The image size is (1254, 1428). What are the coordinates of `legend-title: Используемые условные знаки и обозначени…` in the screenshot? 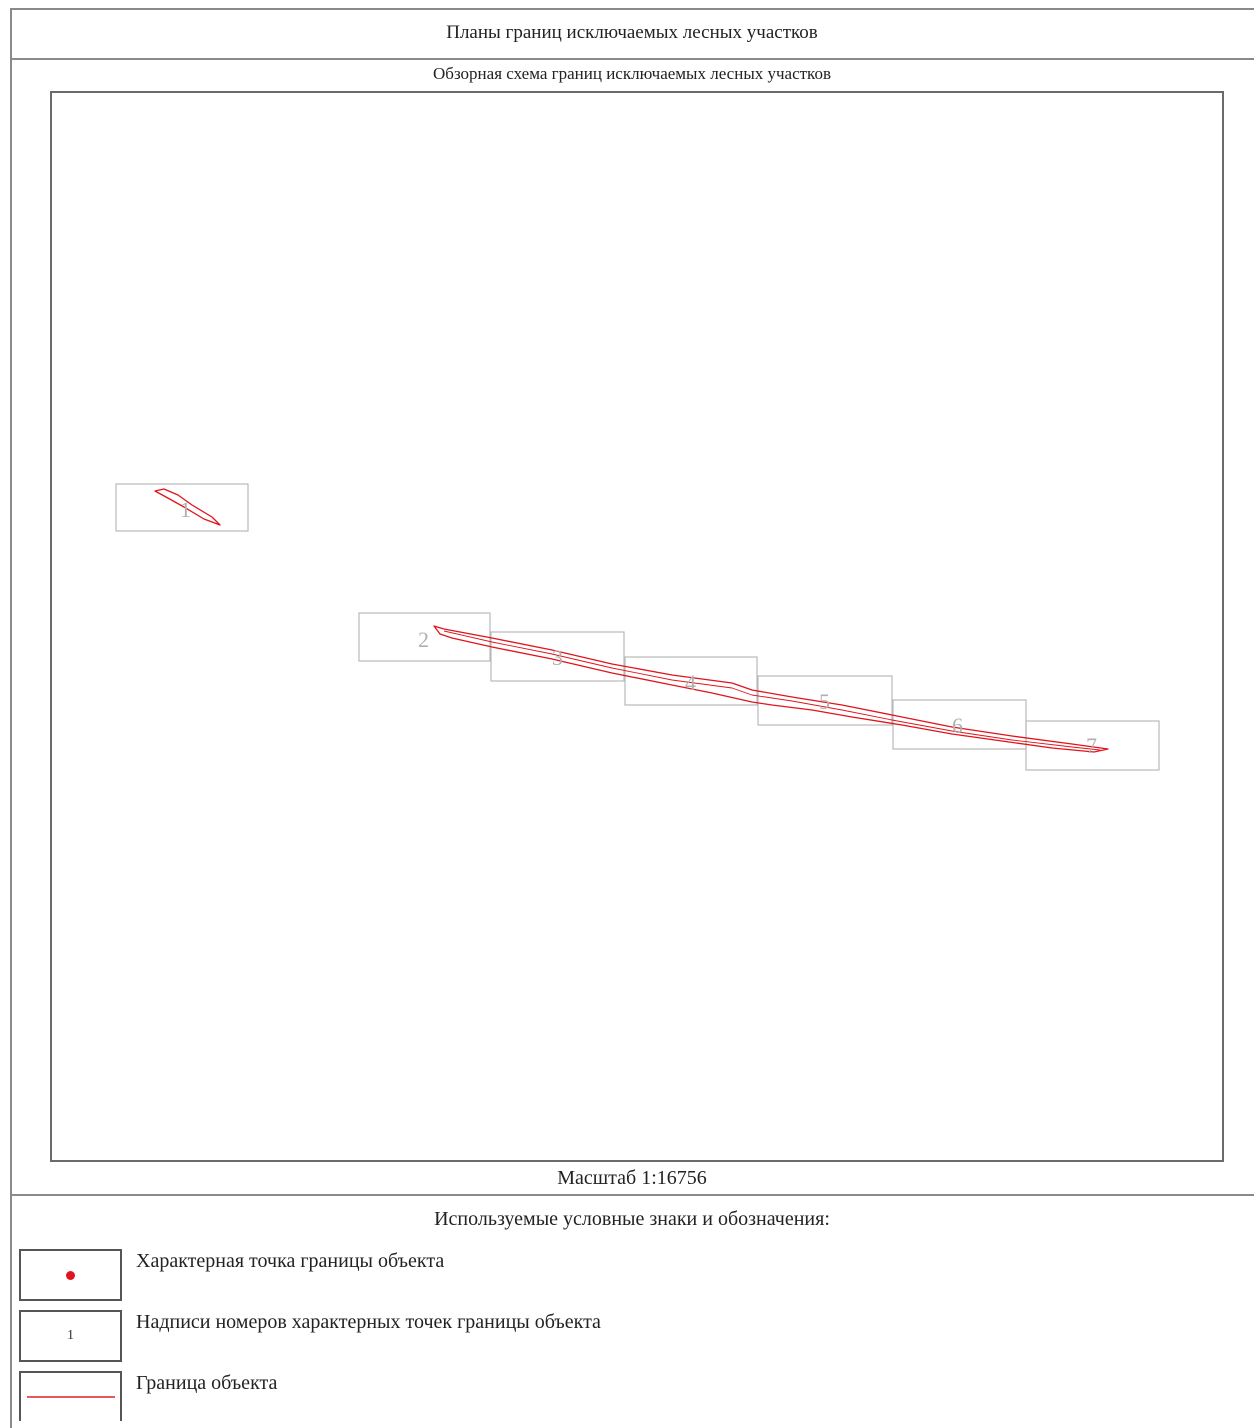 It's located at (632, 1219).